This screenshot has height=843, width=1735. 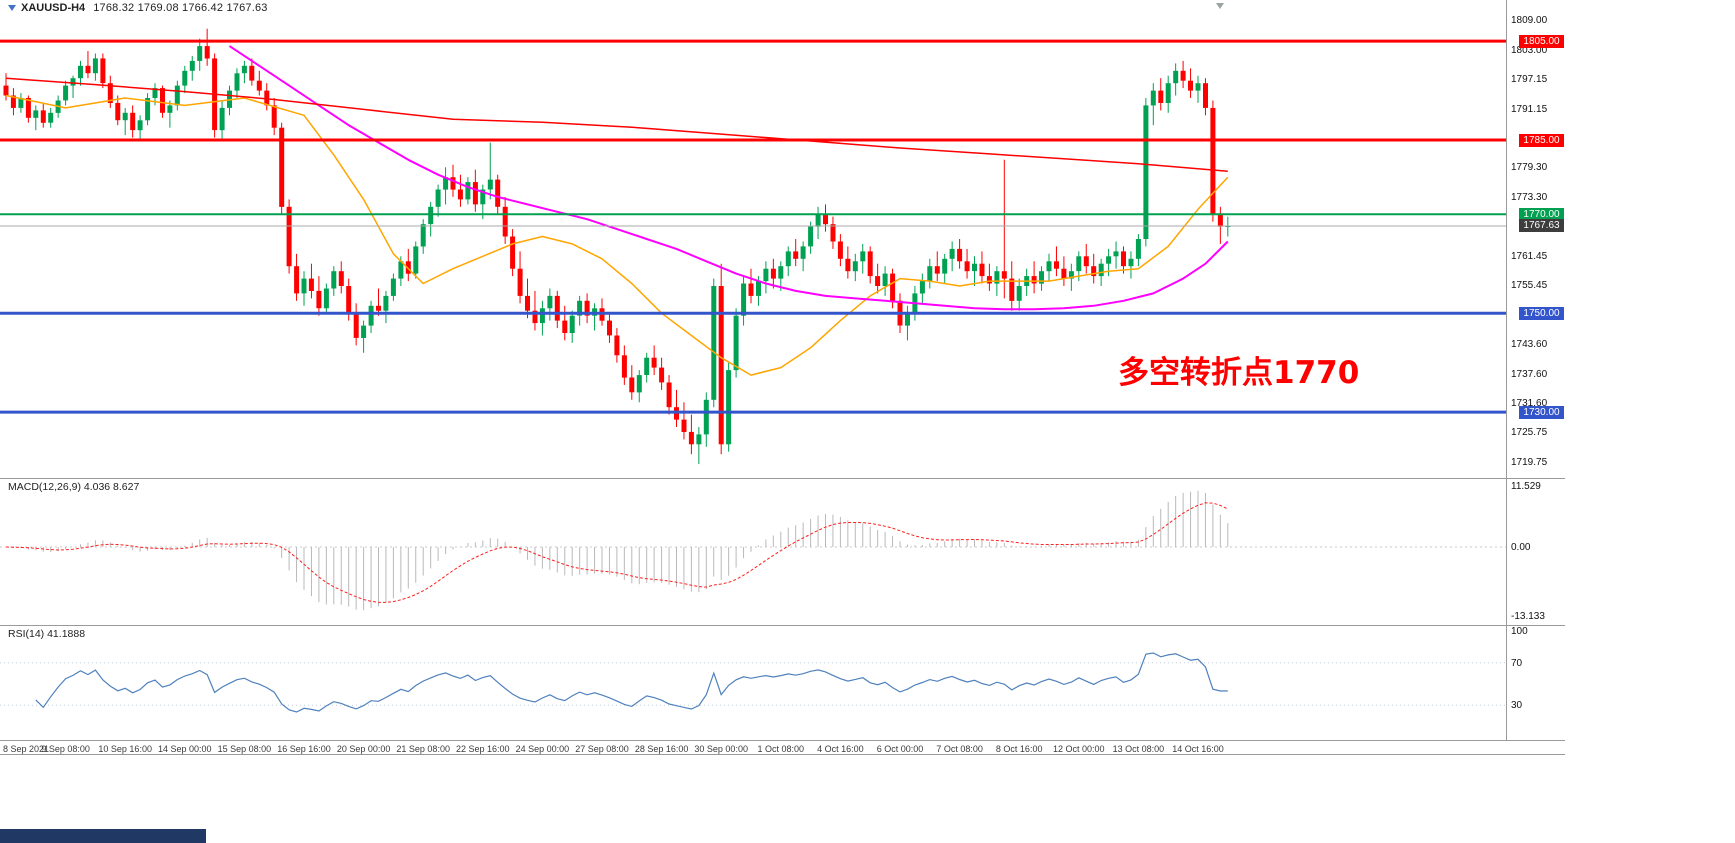 I want to click on time-label: 8 Sep 2021, so click(x=26, y=749).